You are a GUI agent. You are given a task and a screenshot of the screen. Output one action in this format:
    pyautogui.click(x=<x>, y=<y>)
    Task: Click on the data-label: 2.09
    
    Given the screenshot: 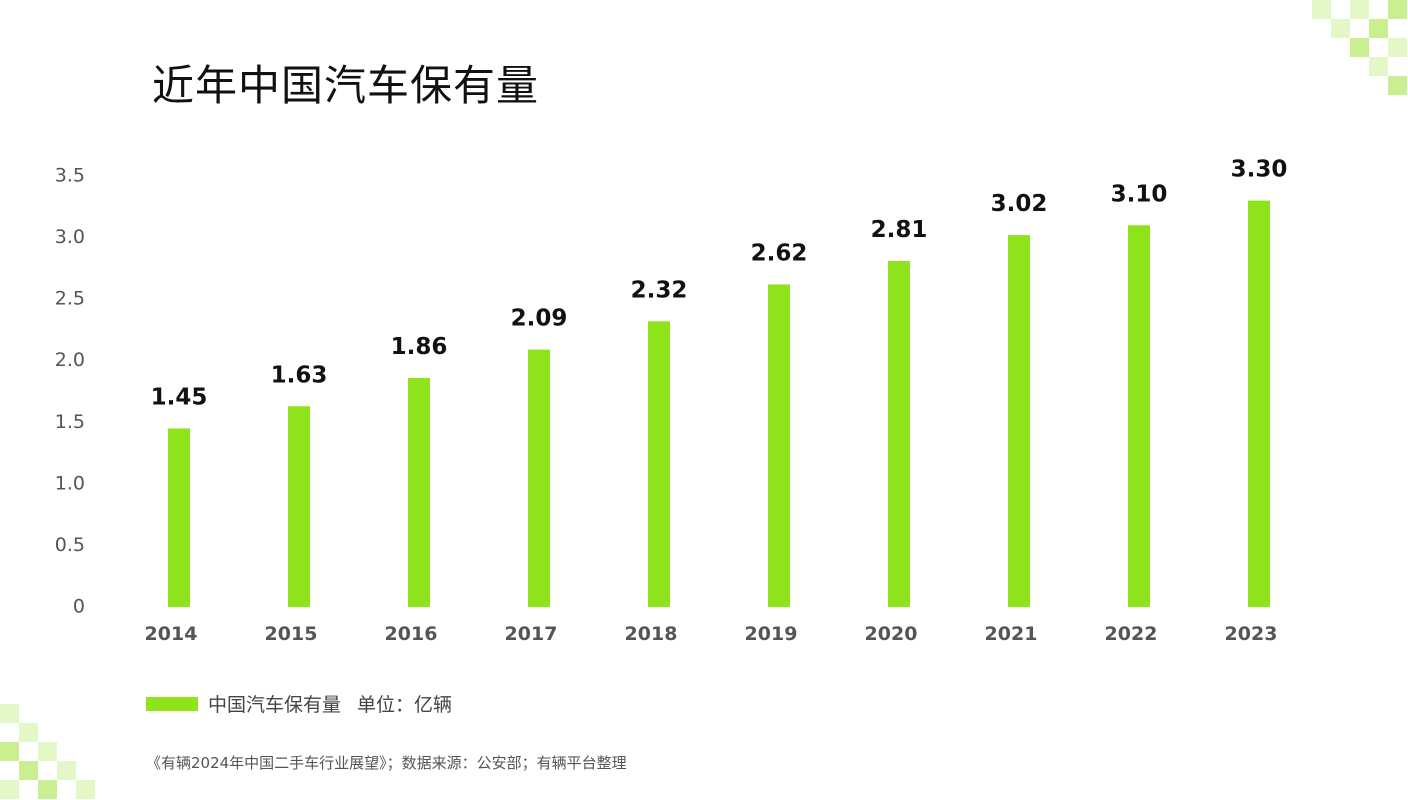 What is the action you would take?
    pyautogui.click(x=539, y=319)
    